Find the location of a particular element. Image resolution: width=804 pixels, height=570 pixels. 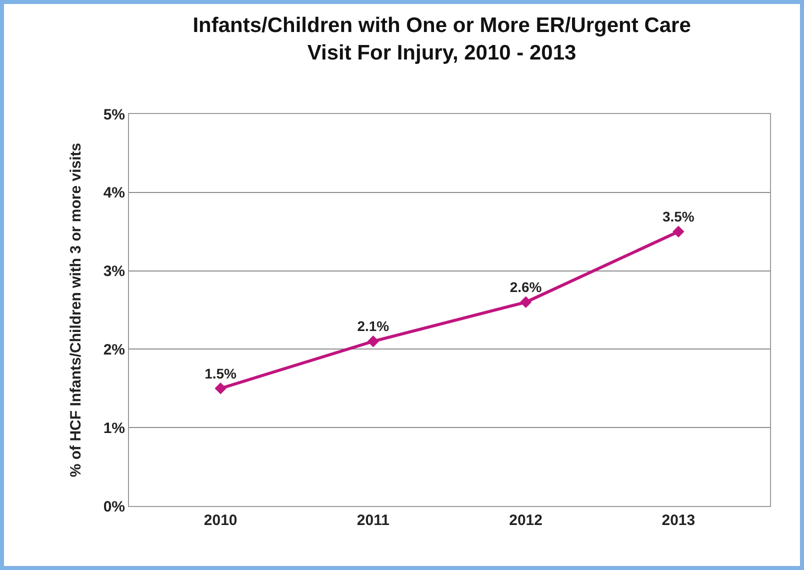

data-label: 2.6% is located at coordinates (526, 287).